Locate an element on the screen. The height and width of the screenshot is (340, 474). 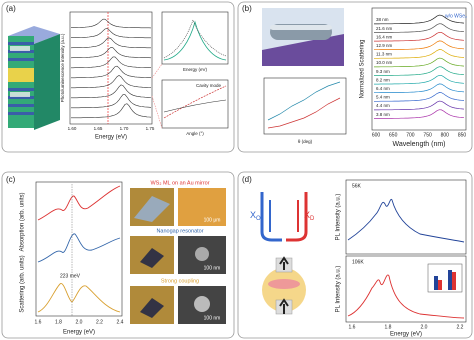
x-tick-label: 1.65 is located at coordinates (98, 128).